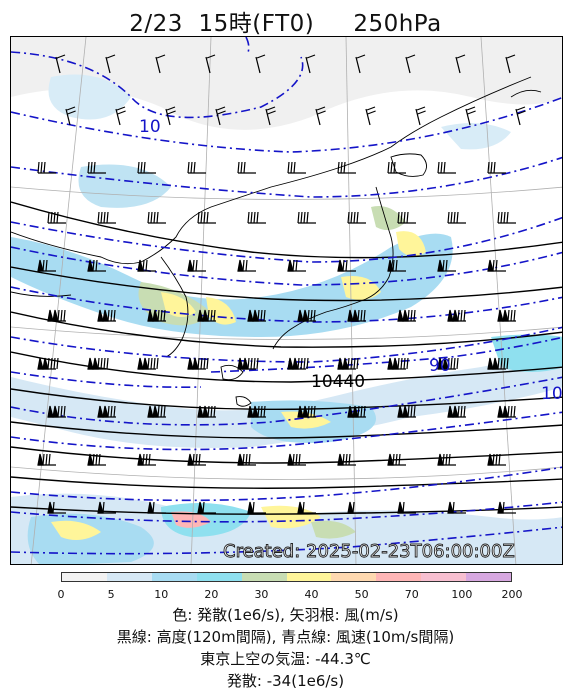  What do you see at coordinates (285, 24) in the screenshot?
I see `chart-title: 2/23 15時(FT0) 250hPa` at bounding box center [285, 24].